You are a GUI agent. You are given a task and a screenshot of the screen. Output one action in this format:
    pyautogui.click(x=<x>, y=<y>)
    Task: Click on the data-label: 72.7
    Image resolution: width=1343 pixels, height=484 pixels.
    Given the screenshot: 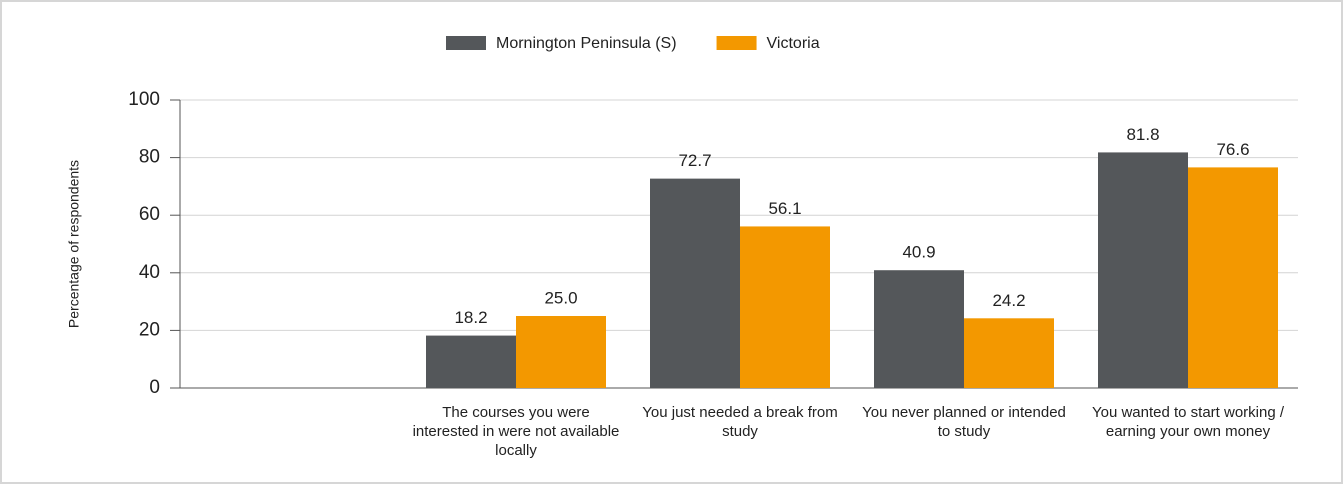 What is the action you would take?
    pyautogui.click(x=694, y=160)
    